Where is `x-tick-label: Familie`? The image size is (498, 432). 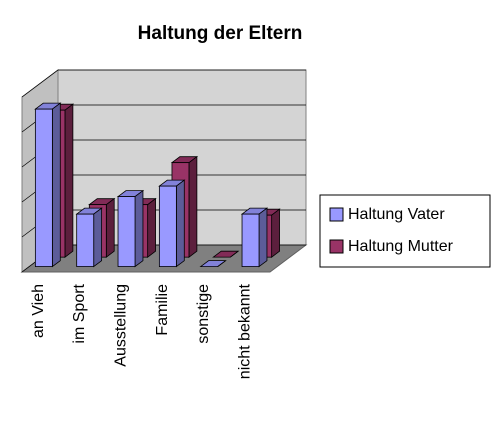
x-tick-label: Familie is located at coordinates (162, 310).